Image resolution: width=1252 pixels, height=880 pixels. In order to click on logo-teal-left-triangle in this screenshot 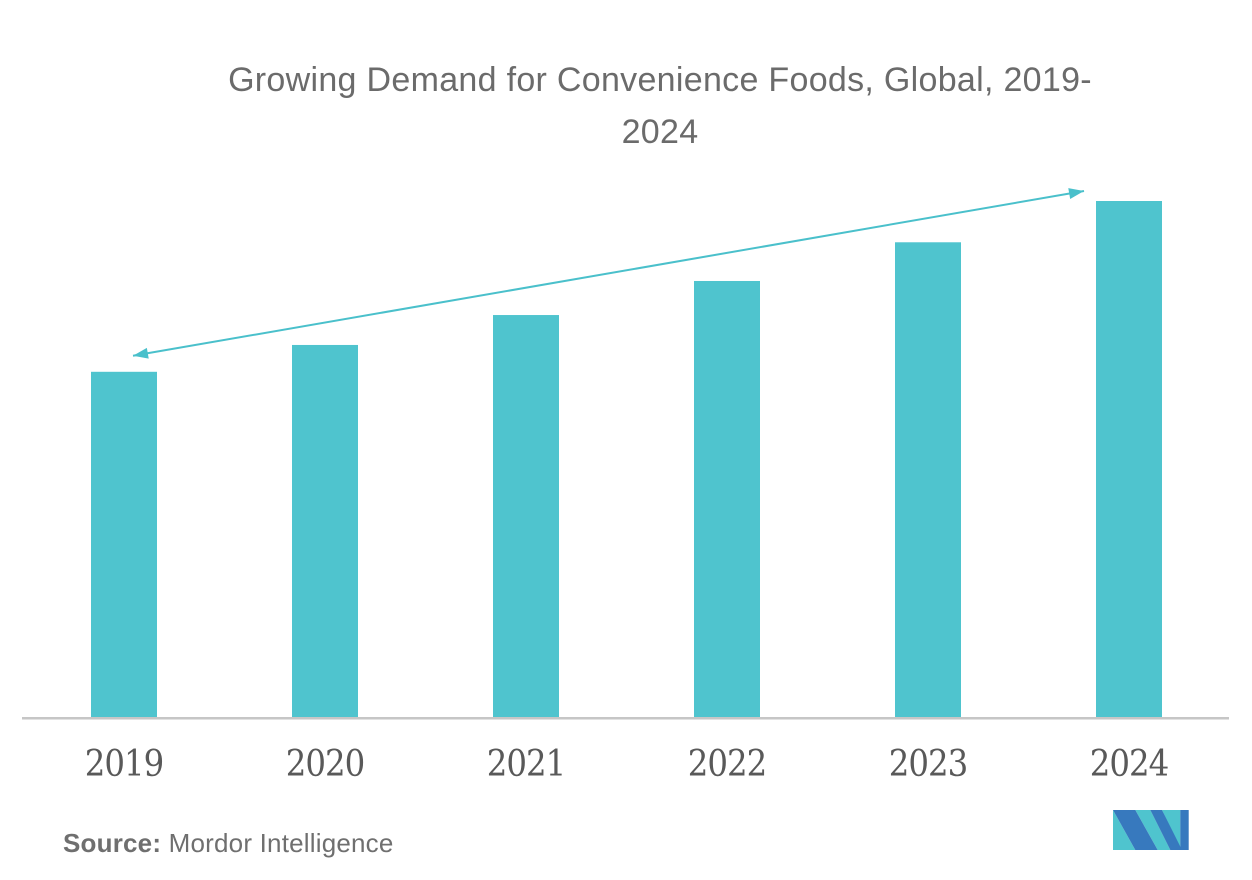, I will do `click(1124, 830)`.